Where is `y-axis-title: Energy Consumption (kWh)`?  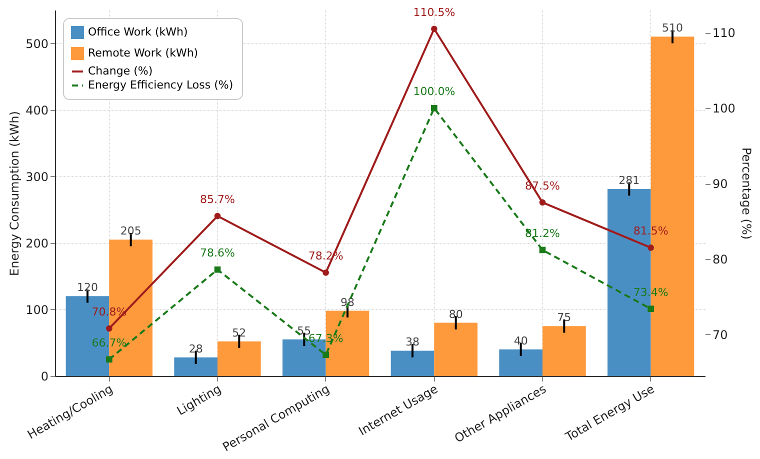
y-axis-title: Energy Consumption (kWh) is located at coordinates (15, 193).